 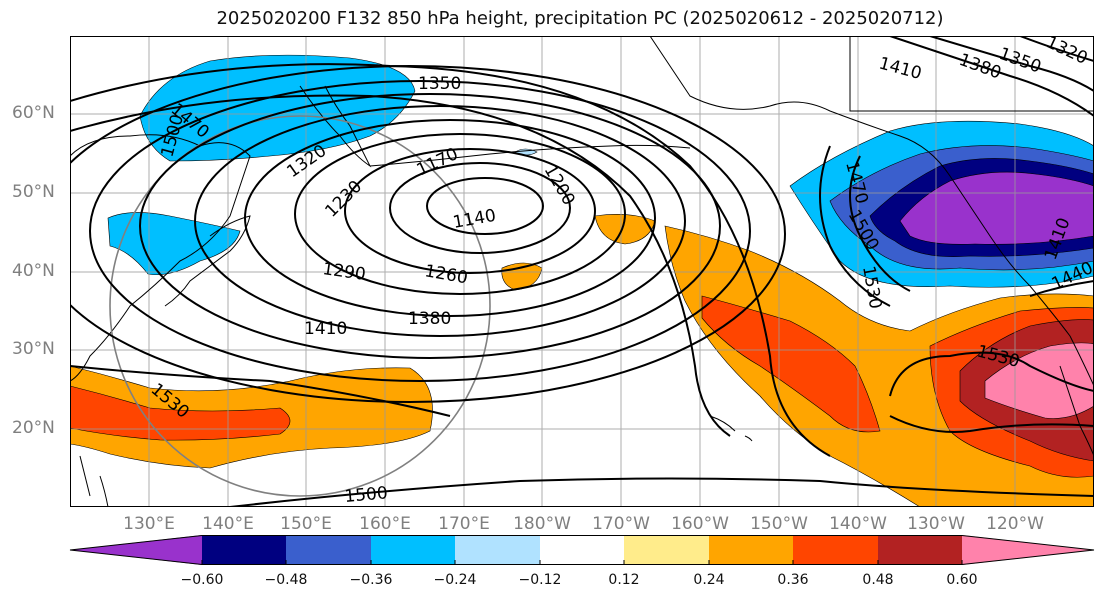 I want to click on colorbar-tick: −0.36, so click(x=371, y=580).